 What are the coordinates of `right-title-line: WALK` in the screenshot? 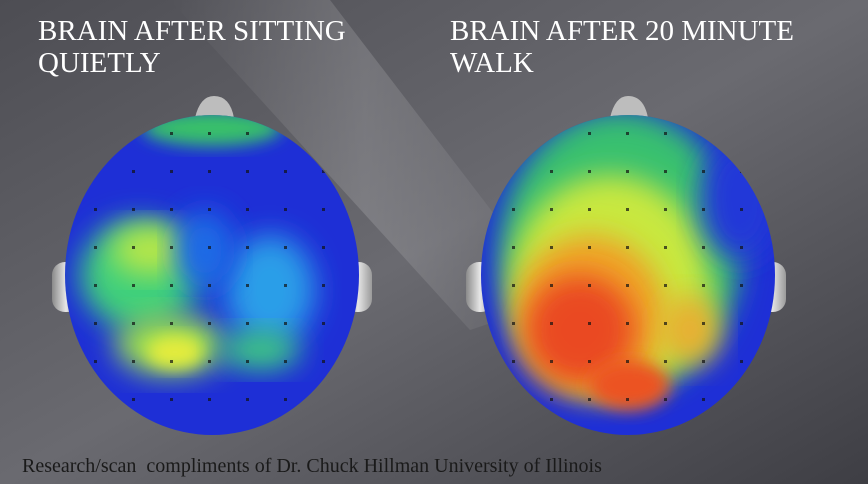 It's located at (492, 63).